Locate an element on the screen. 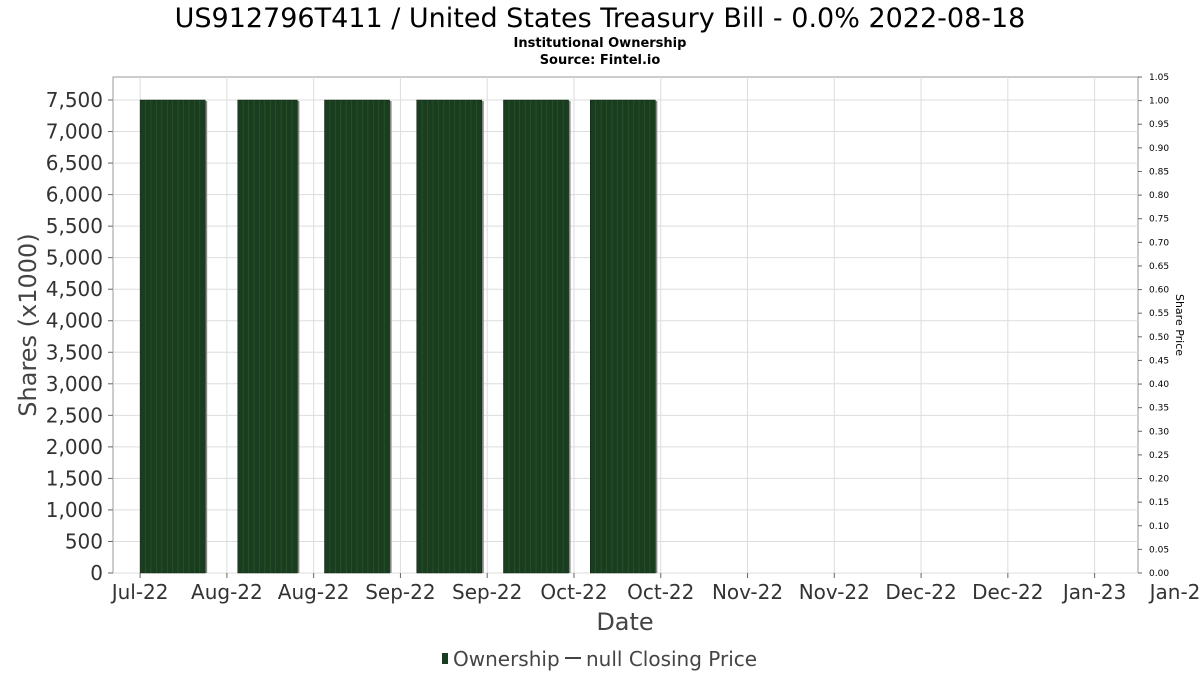 The height and width of the screenshot is (675, 1200). y-right-tick-label: 0.70 is located at coordinates (1159, 243).